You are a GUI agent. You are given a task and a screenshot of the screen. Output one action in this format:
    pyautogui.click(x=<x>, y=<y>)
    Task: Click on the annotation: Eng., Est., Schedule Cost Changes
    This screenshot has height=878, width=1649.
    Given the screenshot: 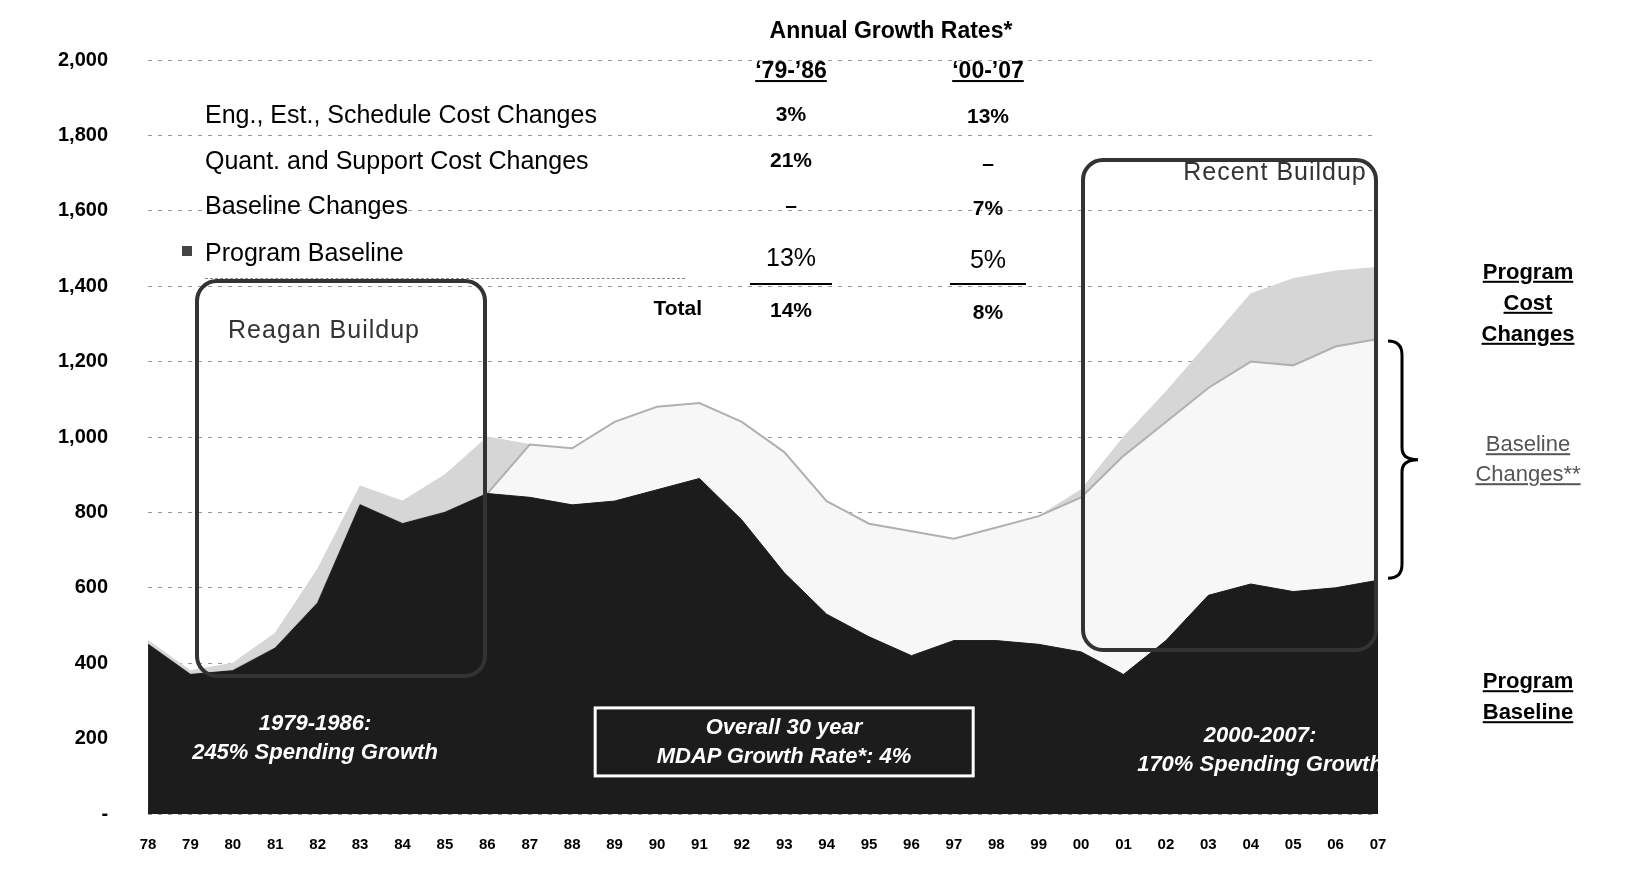 What is the action you would take?
    pyautogui.click(x=401, y=114)
    